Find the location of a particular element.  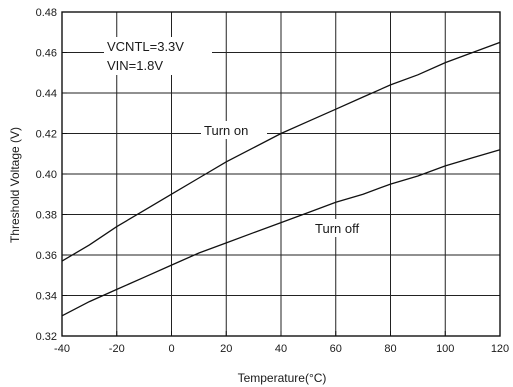

y-tick-label: 0.36 is located at coordinates (46, 256).